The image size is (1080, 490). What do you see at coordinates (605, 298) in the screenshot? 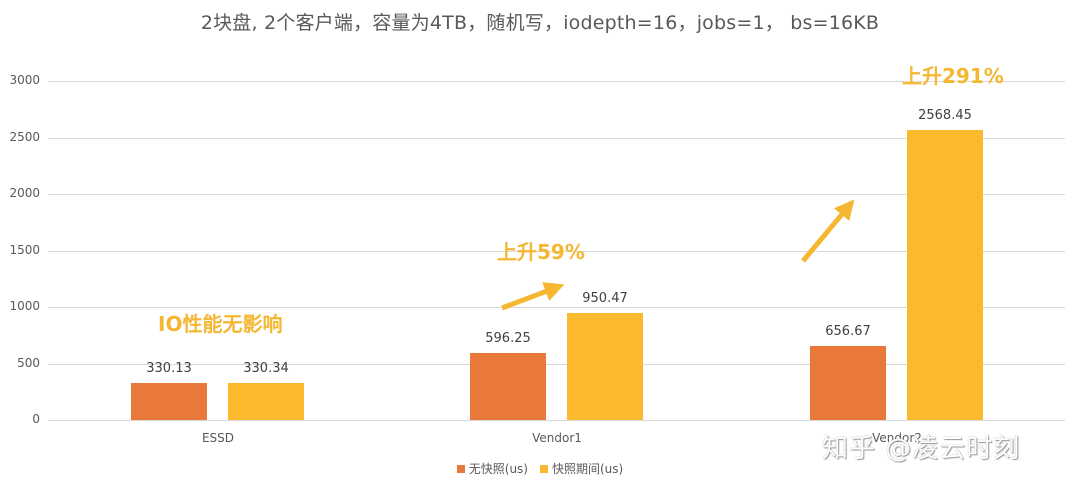
I see `value-label: 950.47` at bounding box center [605, 298].